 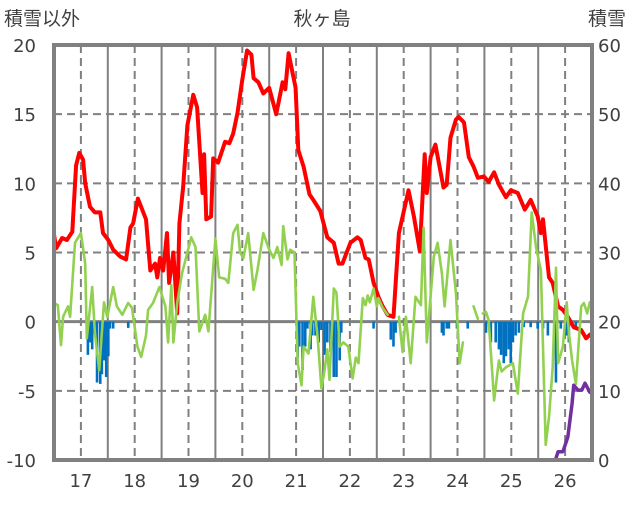 I want to click on y-right-tick-label: 20, so click(x=609, y=323).